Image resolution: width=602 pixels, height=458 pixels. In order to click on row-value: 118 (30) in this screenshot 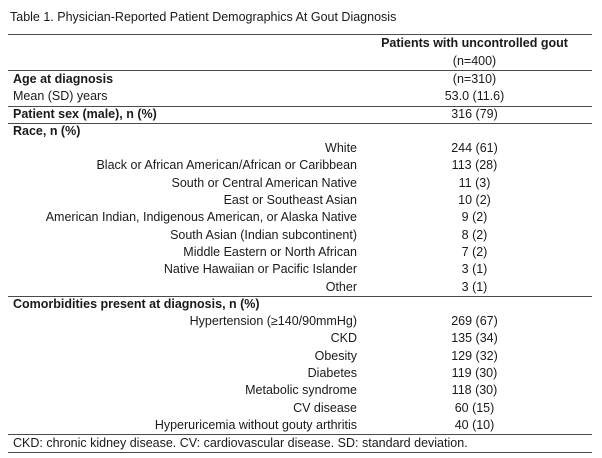, I will do `click(474, 390)`.